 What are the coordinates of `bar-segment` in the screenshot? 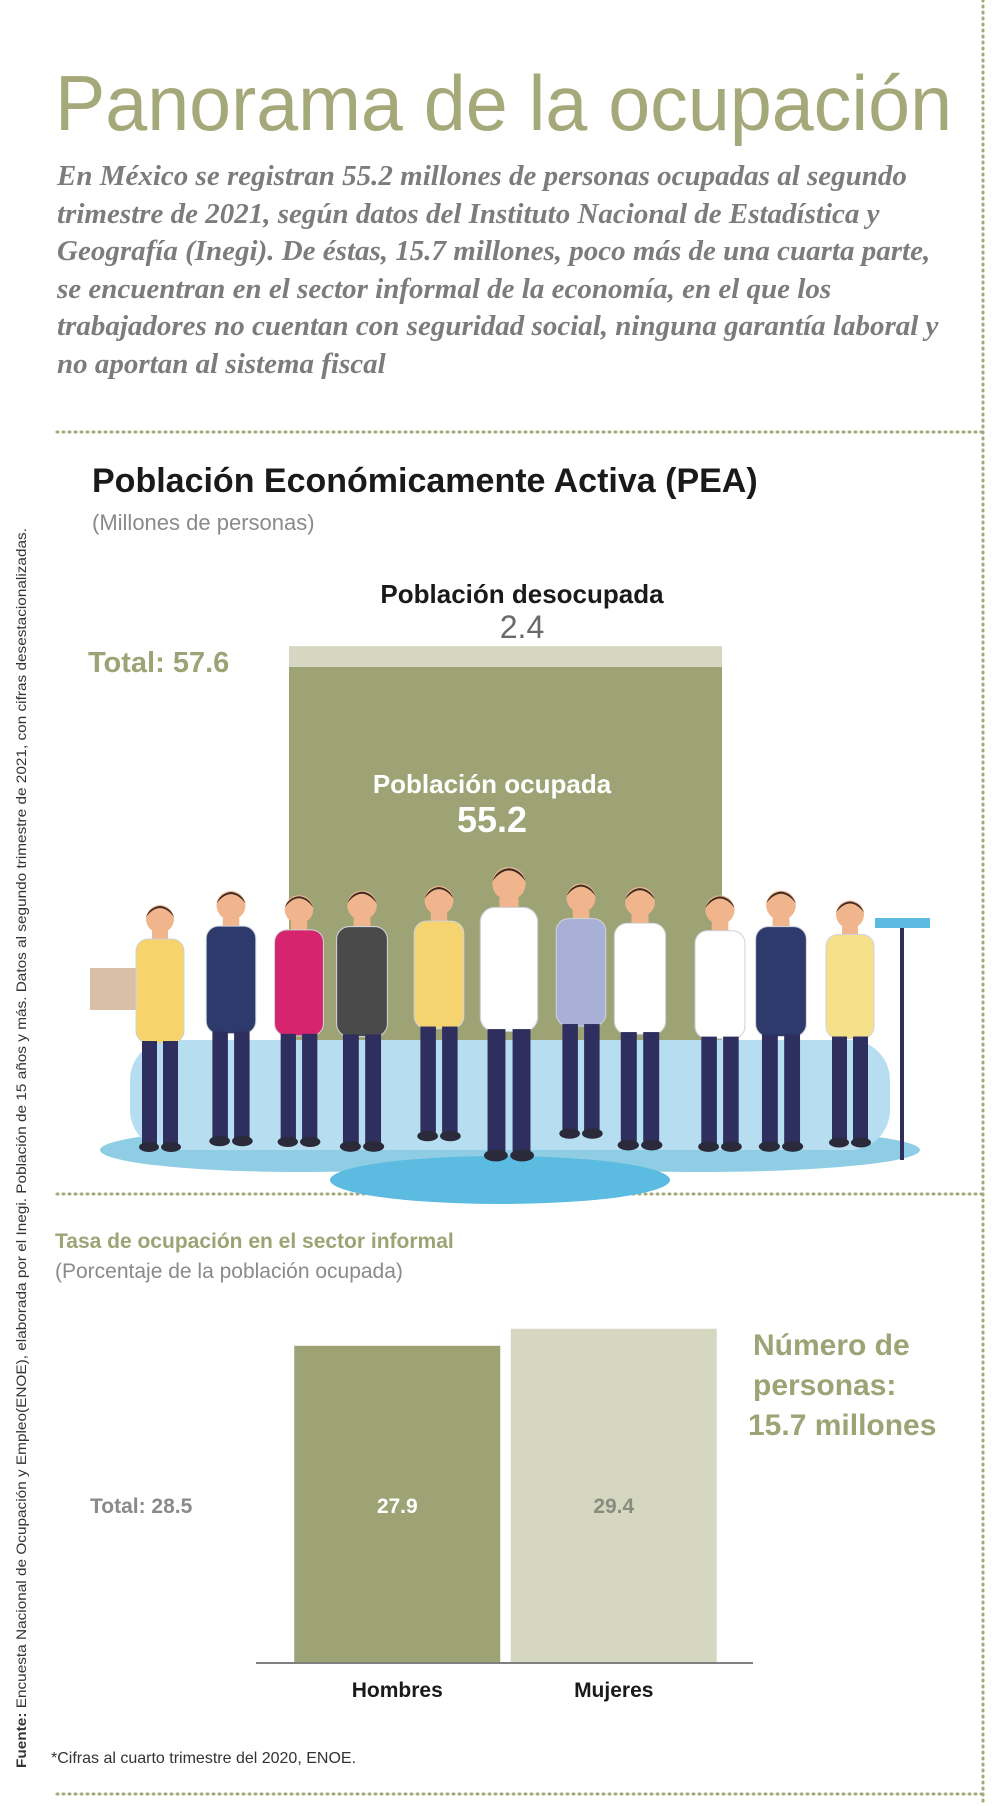 It's located at (505, 656).